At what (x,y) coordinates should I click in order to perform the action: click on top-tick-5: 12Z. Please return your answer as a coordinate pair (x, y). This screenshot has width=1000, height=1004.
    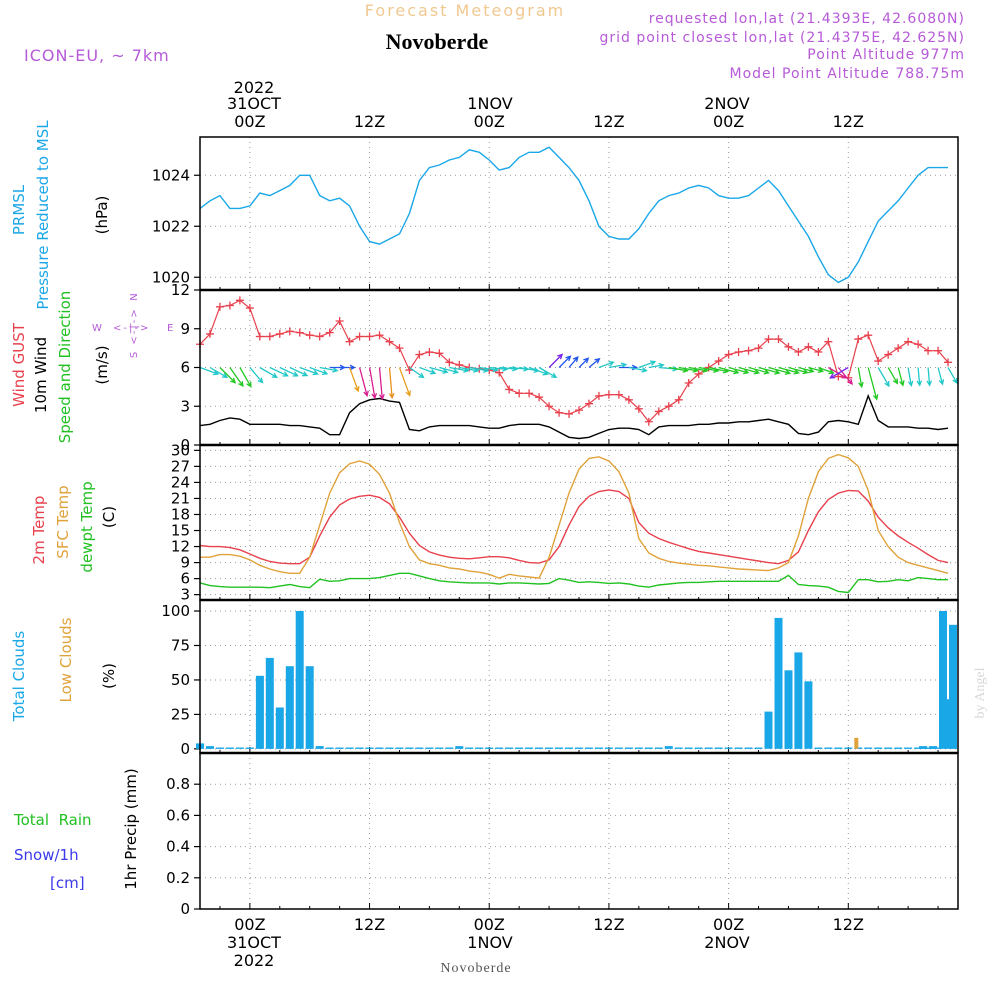
    Looking at the image, I should click on (848, 121).